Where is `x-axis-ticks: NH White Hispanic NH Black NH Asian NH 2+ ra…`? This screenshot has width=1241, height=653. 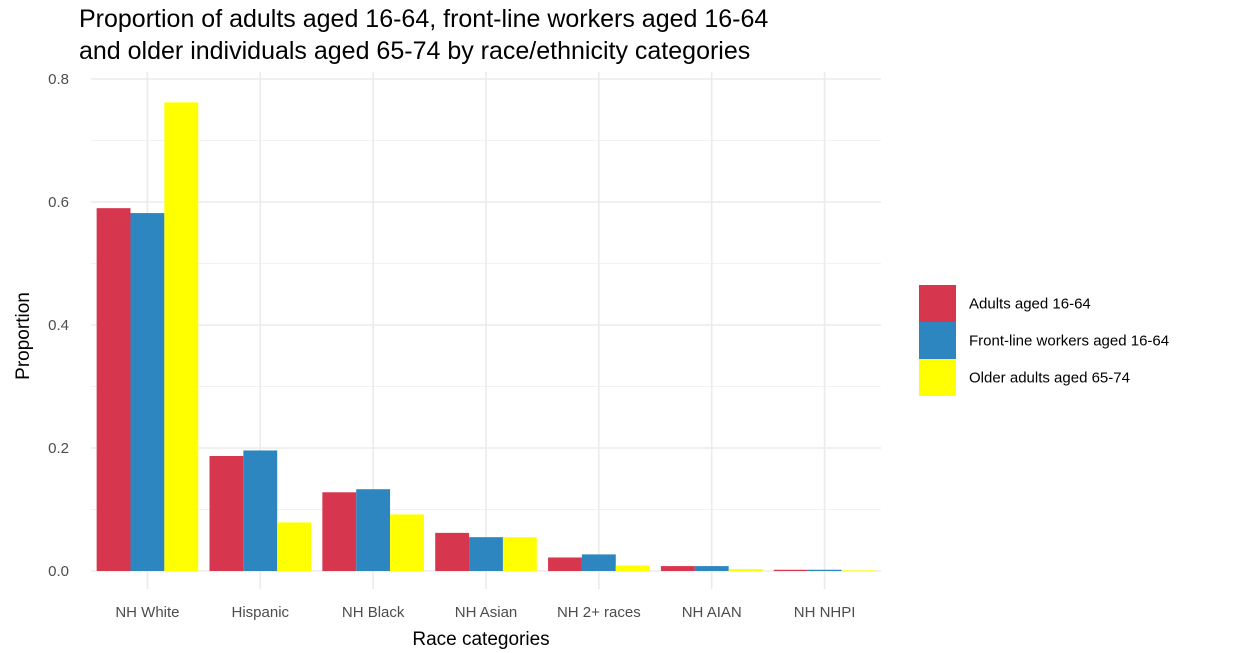
x-axis-ticks: NH White Hispanic NH Black NH Asian NH 2+ ra… is located at coordinates (485, 612).